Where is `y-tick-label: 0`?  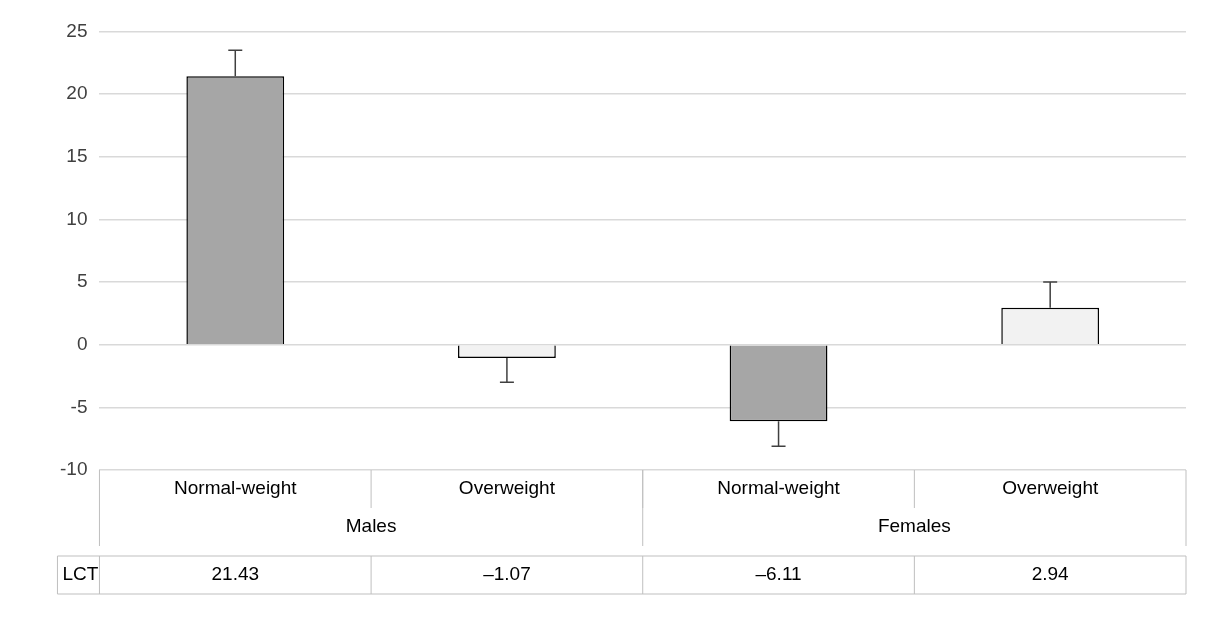 y-tick-label: 0 is located at coordinates (82, 343).